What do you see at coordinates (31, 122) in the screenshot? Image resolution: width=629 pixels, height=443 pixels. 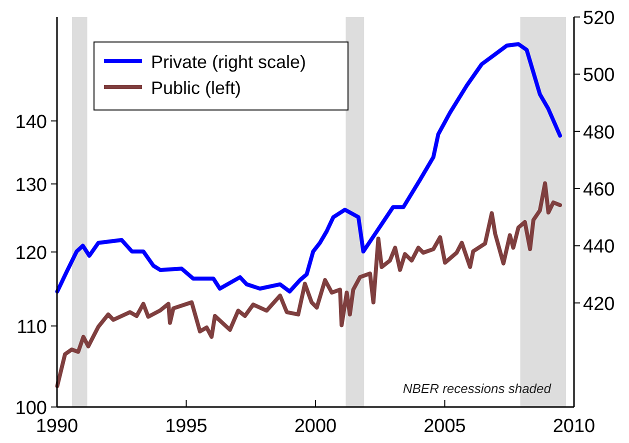 I see `y-tick-label: 140` at bounding box center [31, 122].